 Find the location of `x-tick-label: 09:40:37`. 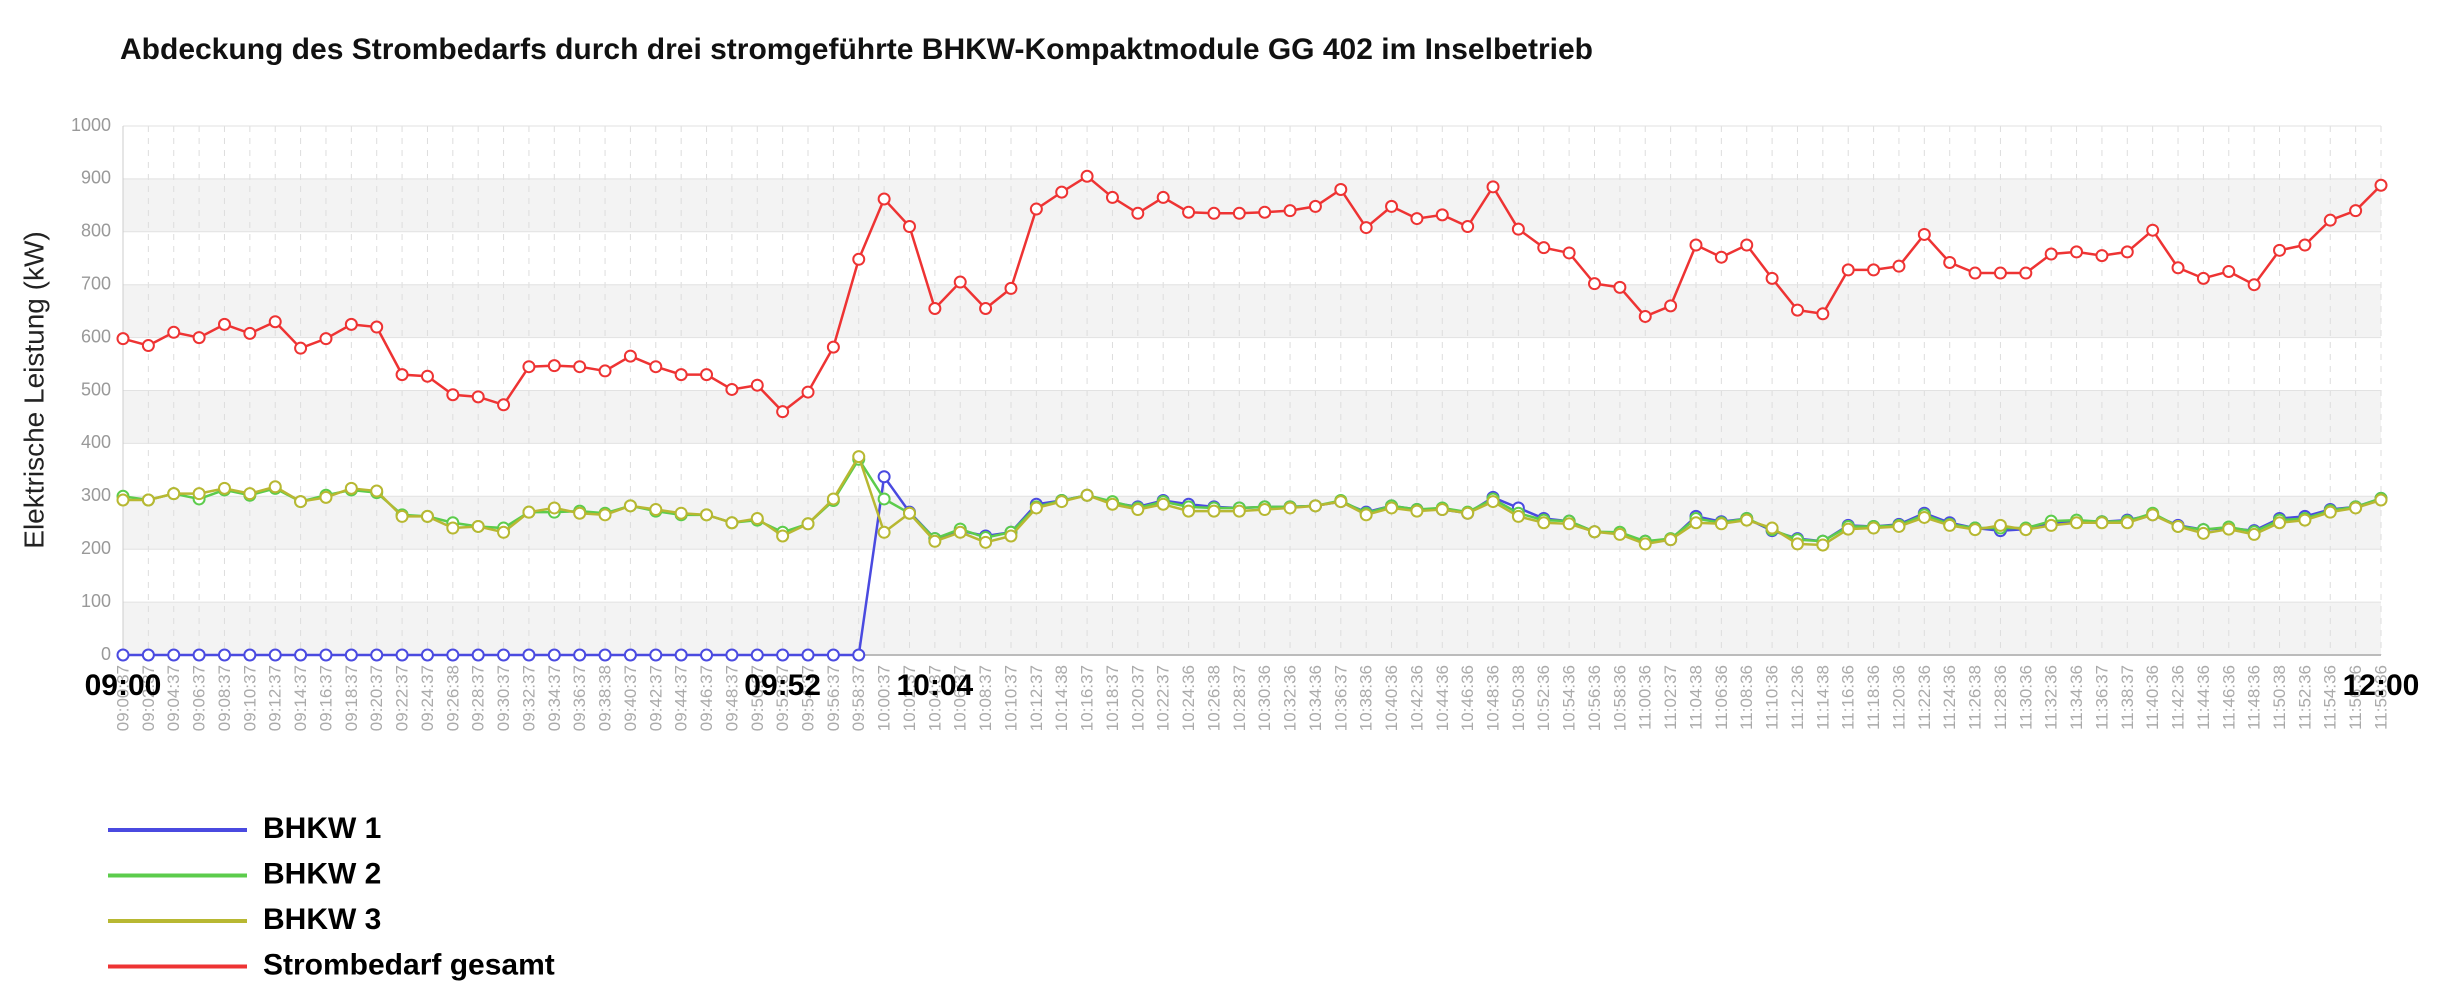

x-tick-label: 09:40:37 is located at coordinates (630, 698).